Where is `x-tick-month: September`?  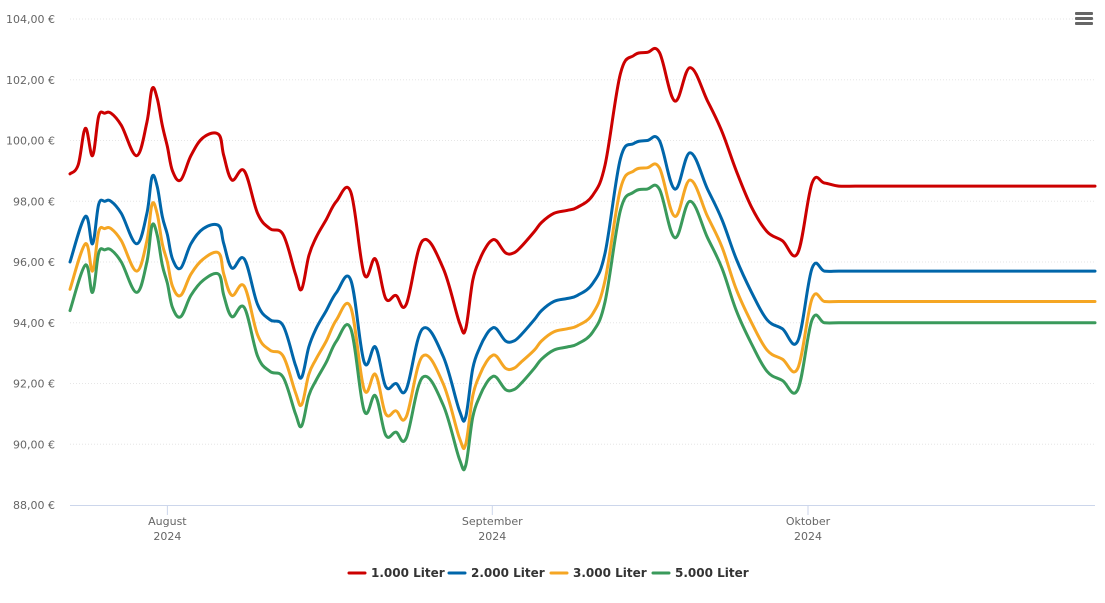
x-tick-month: September is located at coordinates (492, 521).